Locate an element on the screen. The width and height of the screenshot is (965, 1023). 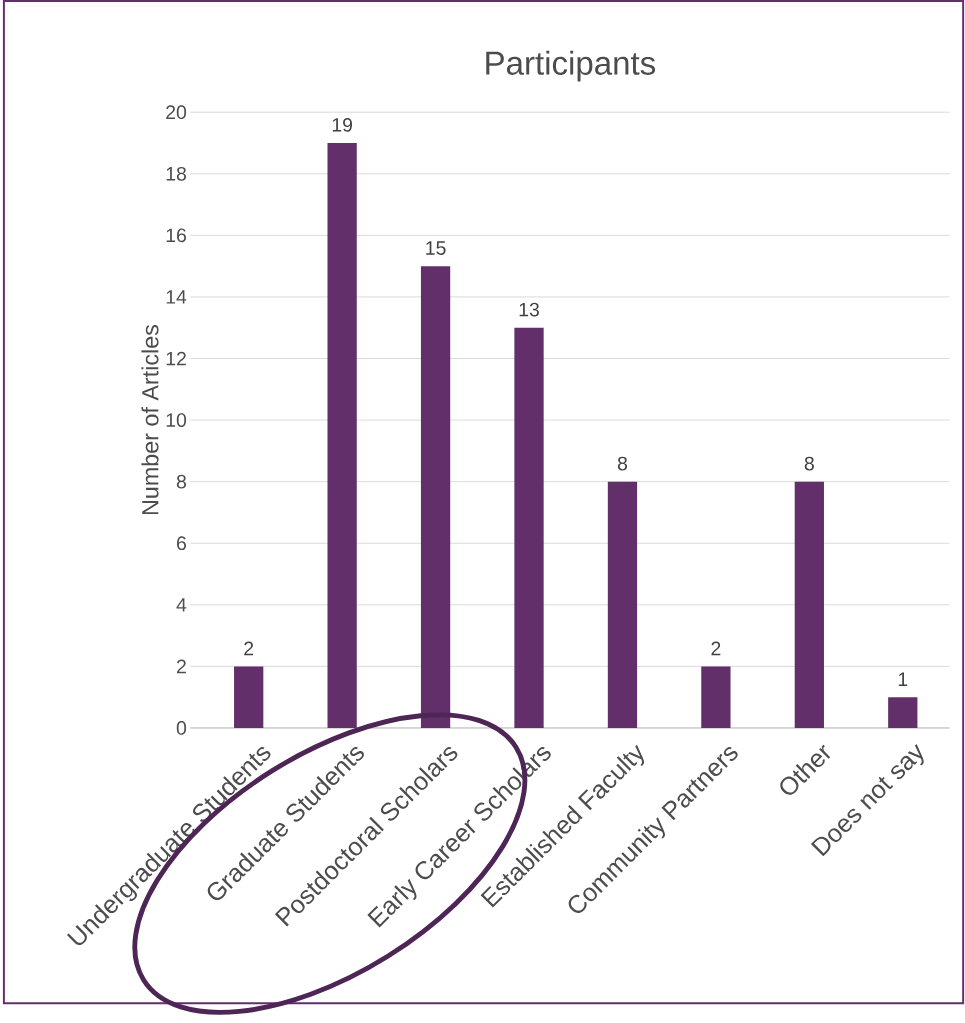
data-label: 15 is located at coordinates (436, 248).